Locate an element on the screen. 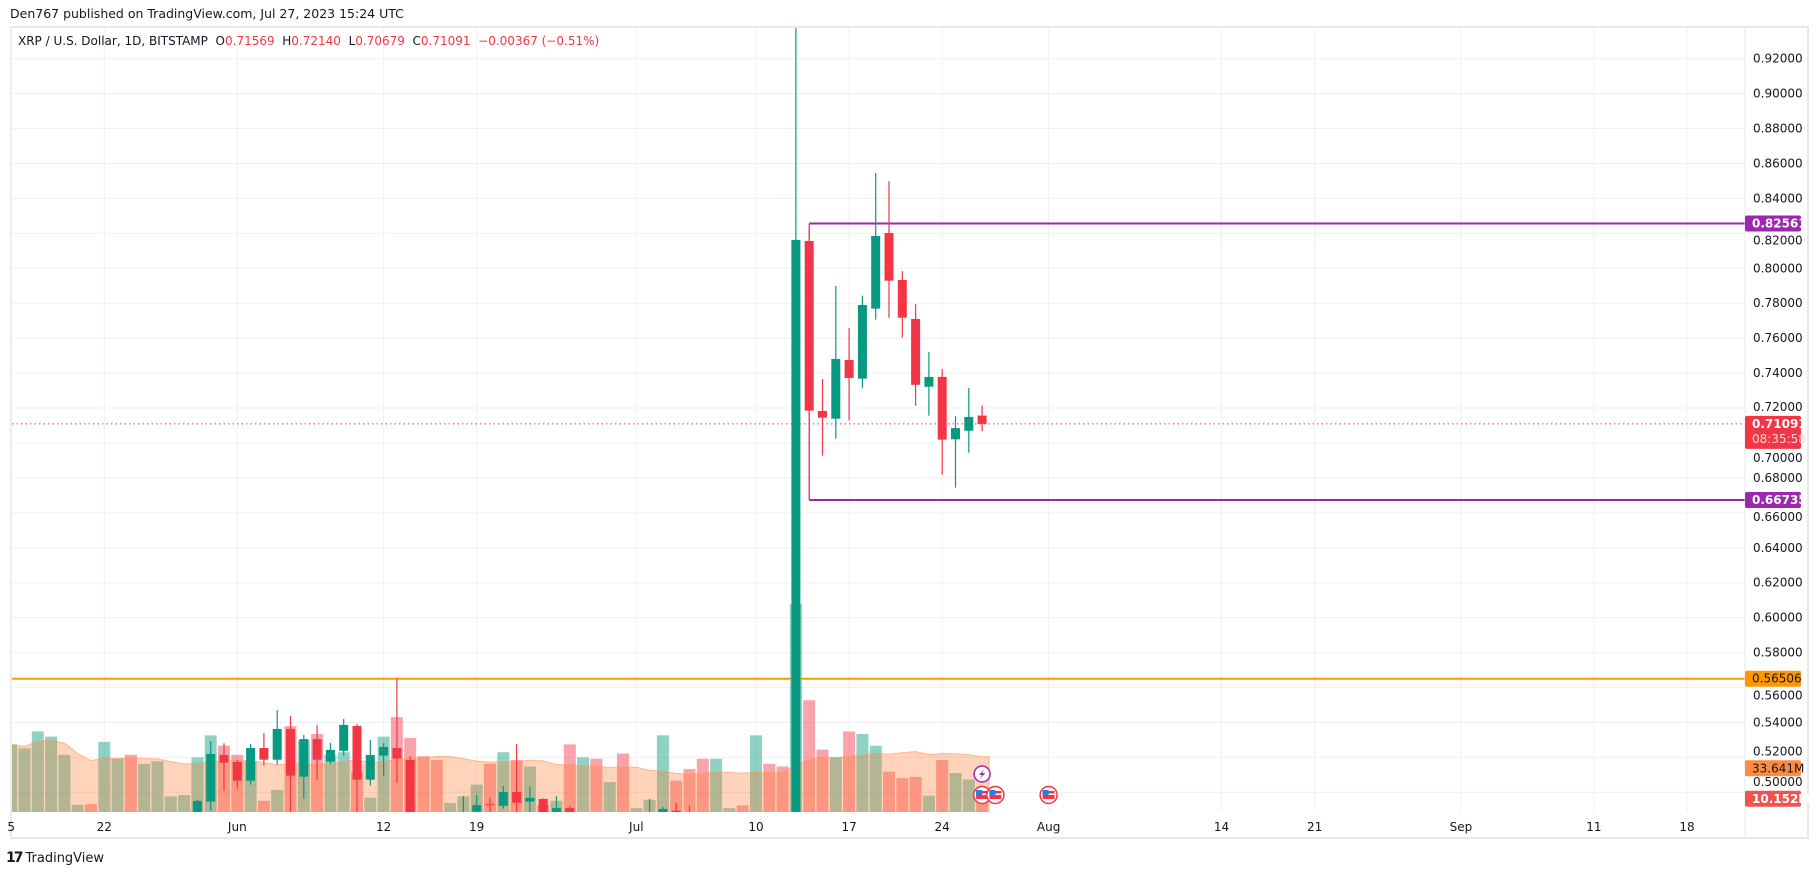 Image resolution: width=1819 pixels, height=875 pixels. tradingview-logo-text: TradingView is located at coordinates (65, 858).